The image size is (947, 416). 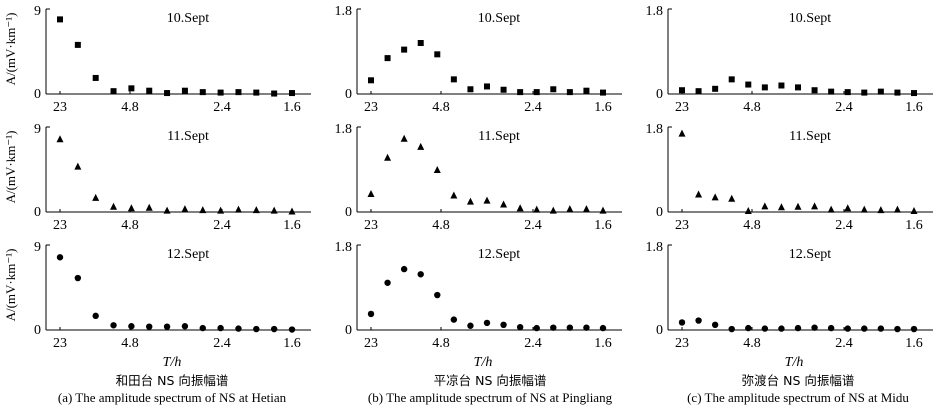 I want to click on x-tick-label-pingliang-10sept-0: 23, so click(x=371, y=107).